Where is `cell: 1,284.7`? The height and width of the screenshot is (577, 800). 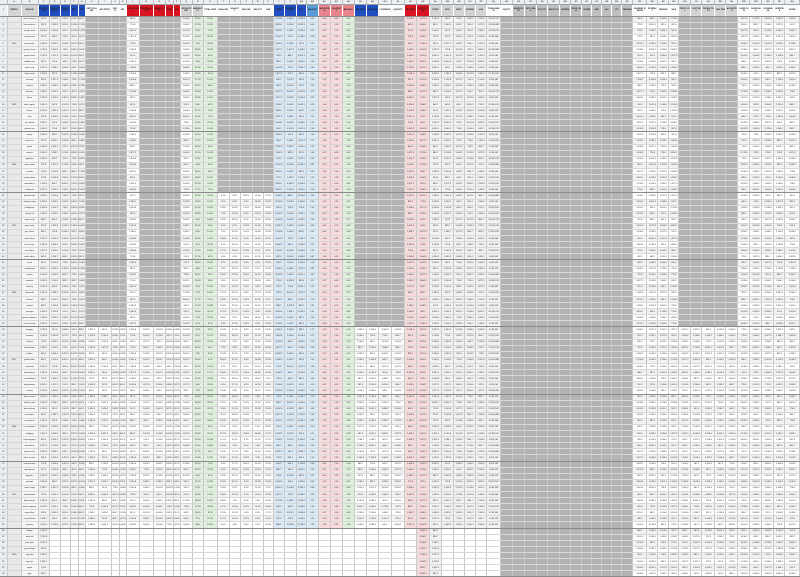
cell: 1,284.7 is located at coordinates (186, 373).